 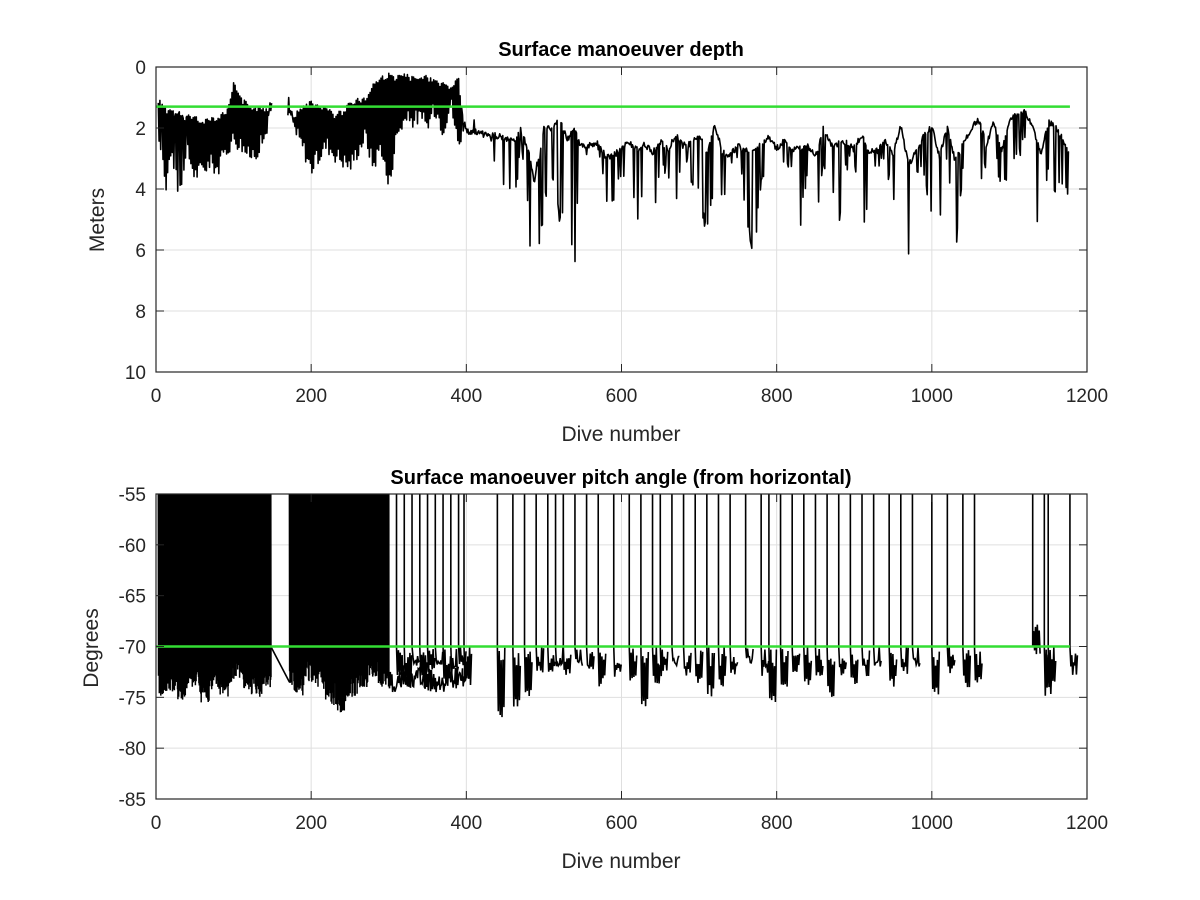 What do you see at coordinates (91, 647) in the screenshot?
I see `pitch-chart-ylabel: Degrees` at bounding box center [91, 647].